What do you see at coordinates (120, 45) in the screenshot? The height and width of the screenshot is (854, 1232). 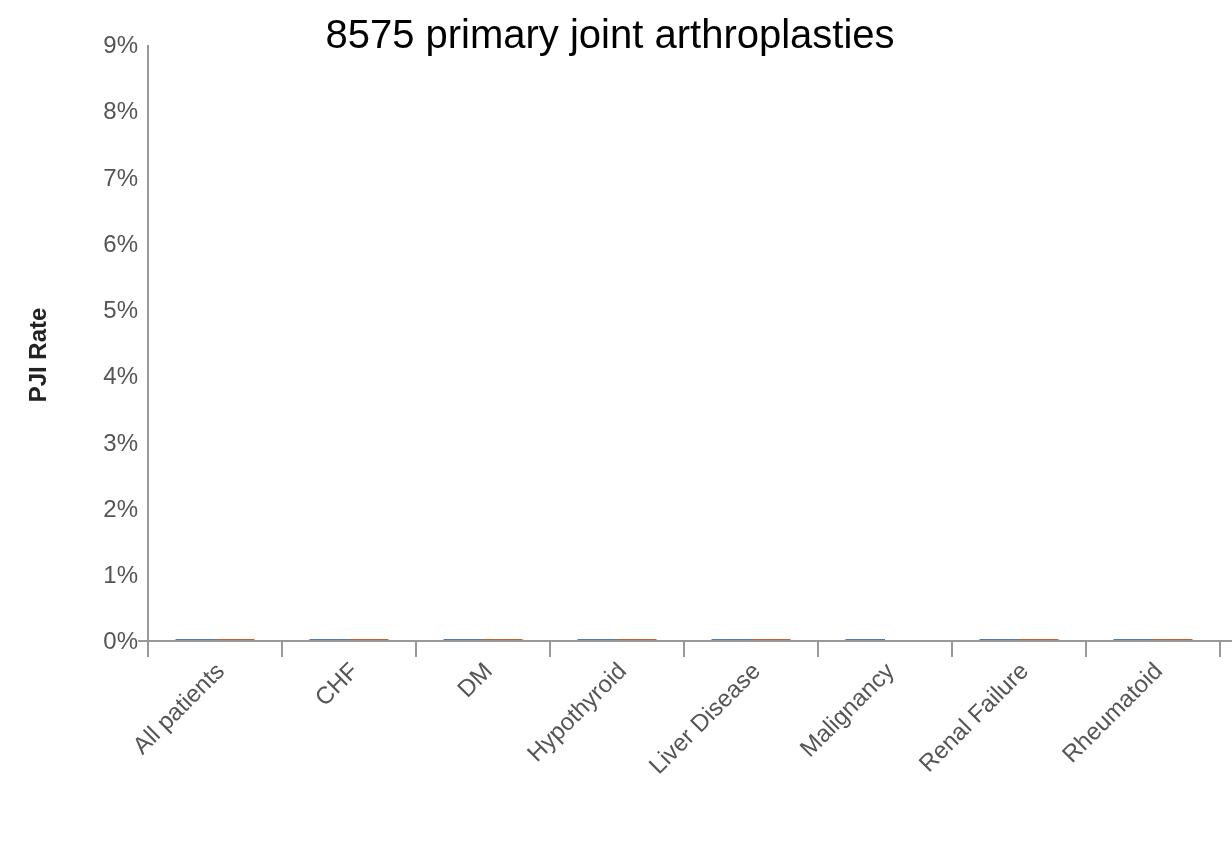 I see `y-tick-label: 9%` at bounding box center [120, 45].